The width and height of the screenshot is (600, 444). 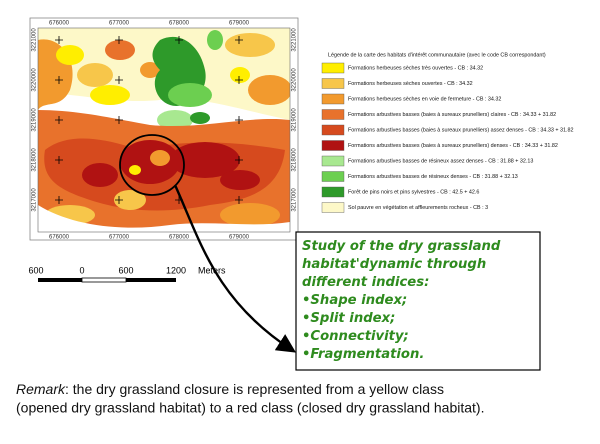 What do you see at coordinates (235, 268) in the screenshot?
I see `arrow` at bounding box center [235, 268].